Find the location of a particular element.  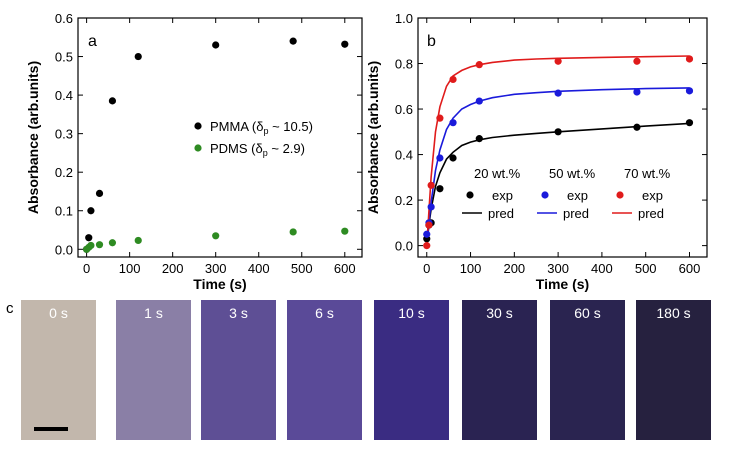

x-tick-label: 100 is located at coordinates (471, 268).